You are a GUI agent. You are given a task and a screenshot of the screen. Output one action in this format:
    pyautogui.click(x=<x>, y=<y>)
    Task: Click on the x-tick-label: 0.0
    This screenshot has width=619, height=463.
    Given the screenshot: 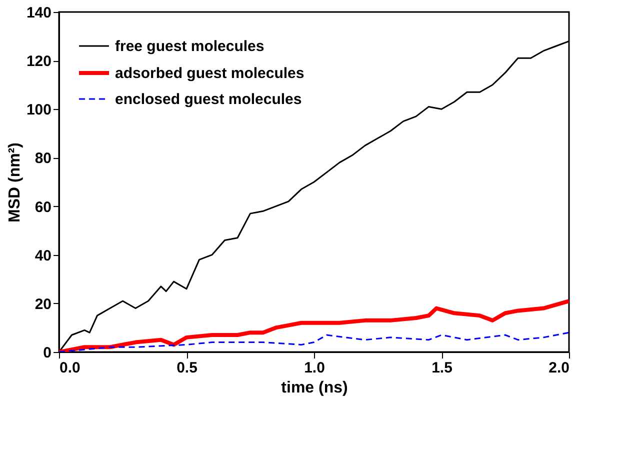 What is the action you would take?
    pyautogui.click(x=70, y=368)
    